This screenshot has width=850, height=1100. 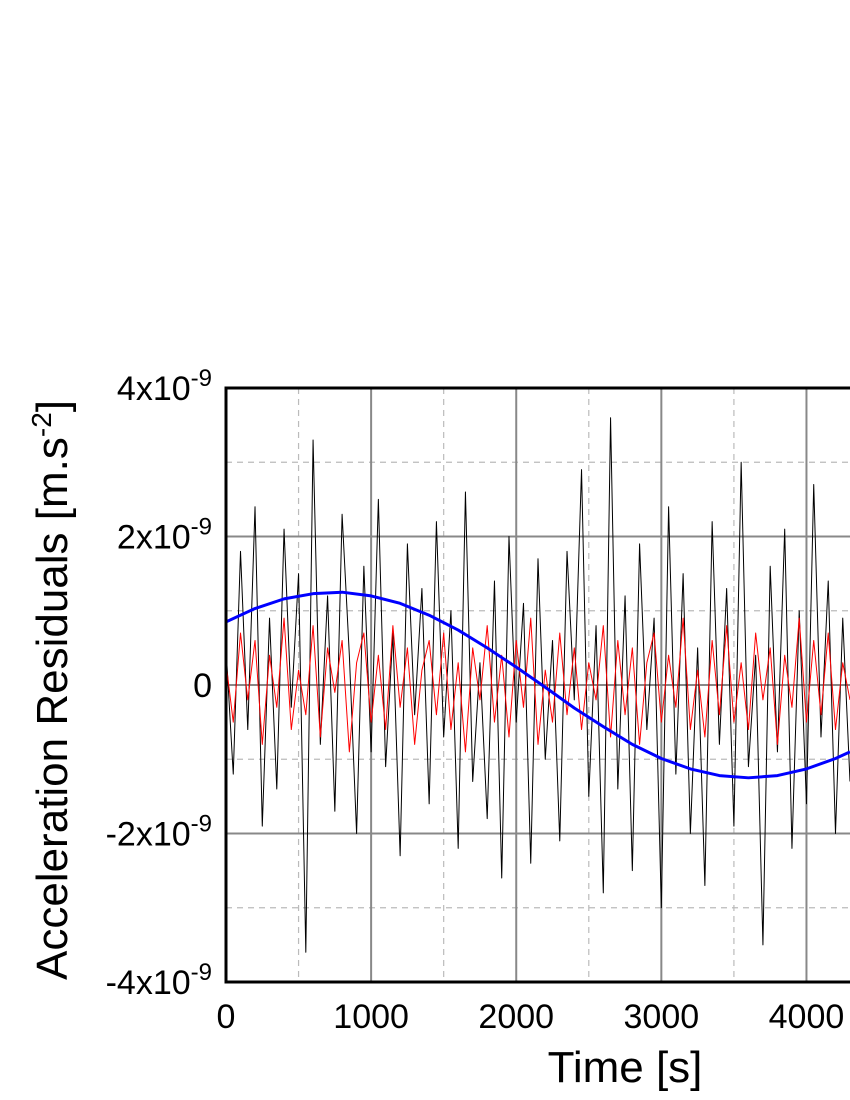 I want to click on y-axis-title: Acceleration Residuals [m.s-2], so click(x=51, y=690).